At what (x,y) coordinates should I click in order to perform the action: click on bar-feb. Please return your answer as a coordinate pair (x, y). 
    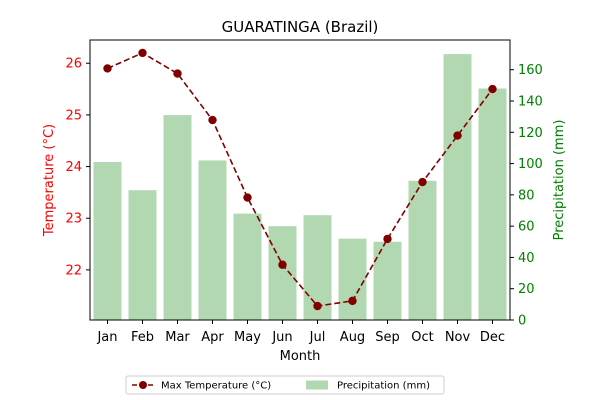
    Looking at the image, I should click on (142, 255).